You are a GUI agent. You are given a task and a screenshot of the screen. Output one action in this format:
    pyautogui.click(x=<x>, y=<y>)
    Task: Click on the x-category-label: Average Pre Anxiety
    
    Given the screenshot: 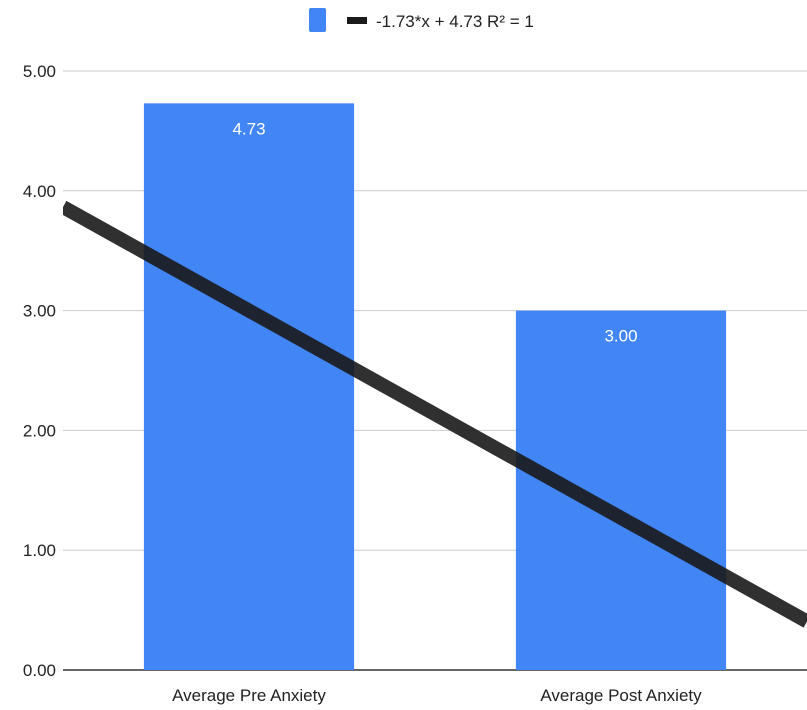 What is the action you would take?
    pyautogui.click(x=249, y=695)
    